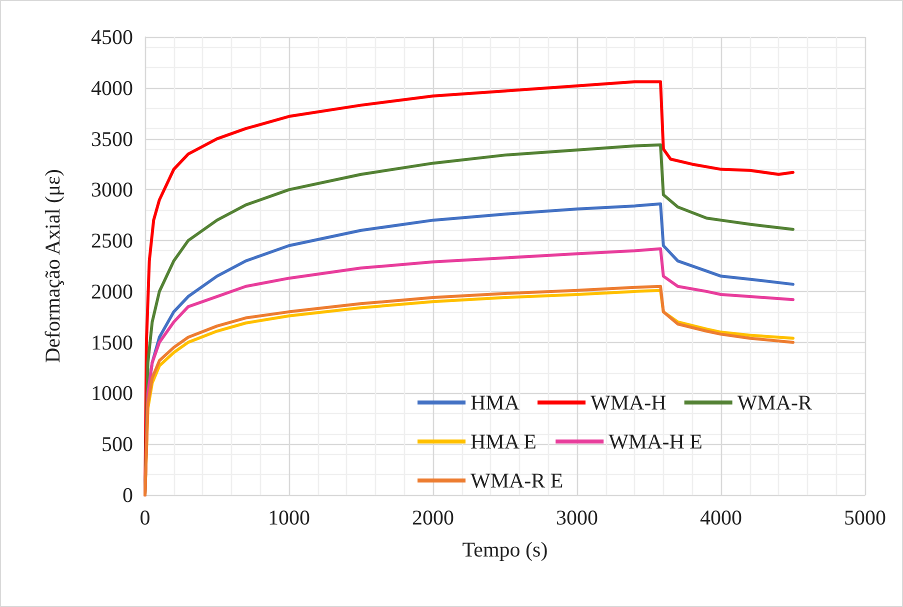  What do you see at coordinates (117, 444) in the screenshot?
I see `y-tick-label: 500` at bounding box center [117, 444].